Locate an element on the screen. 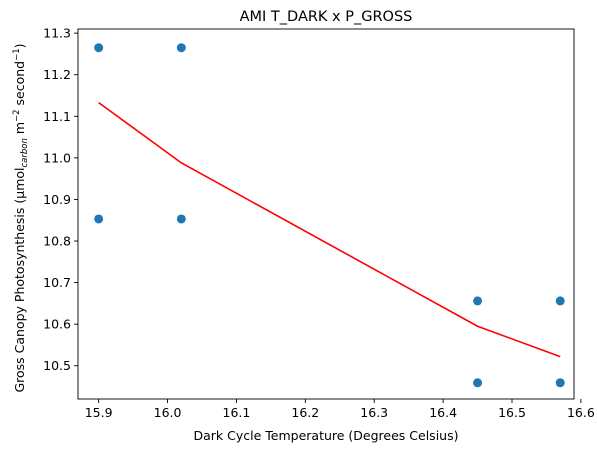 This screenshot has height=453, width=597. x-tick-label: 16.2 is located at coordinates (305, 412).